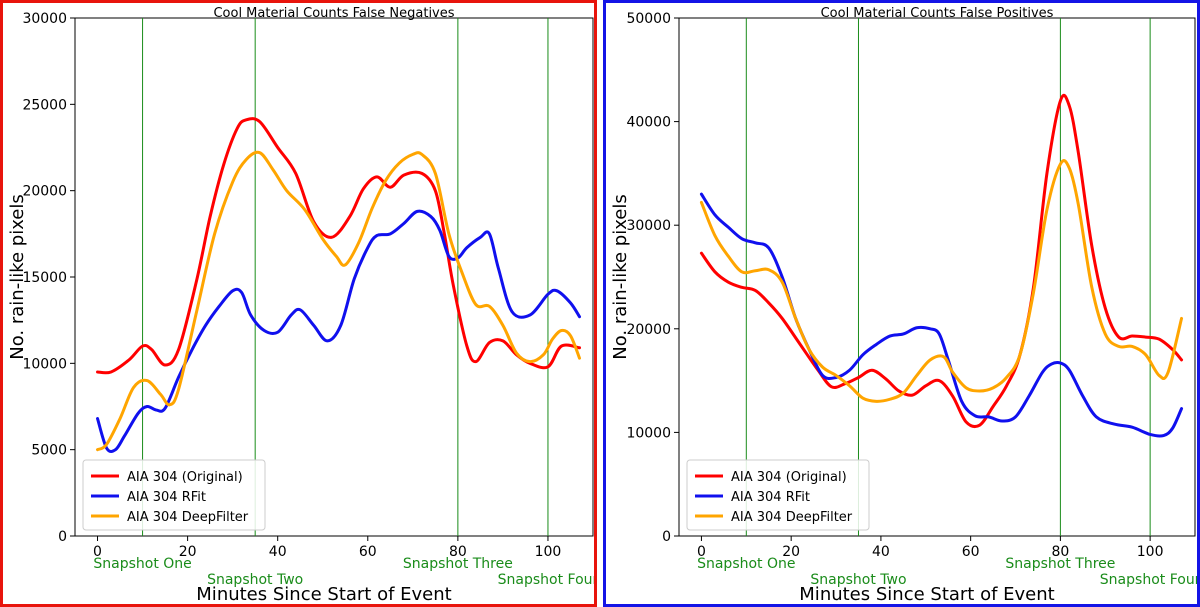 This screenshot has height=607, width=1200. I want to click on y-tick-label: 25000, so click(44, 105).